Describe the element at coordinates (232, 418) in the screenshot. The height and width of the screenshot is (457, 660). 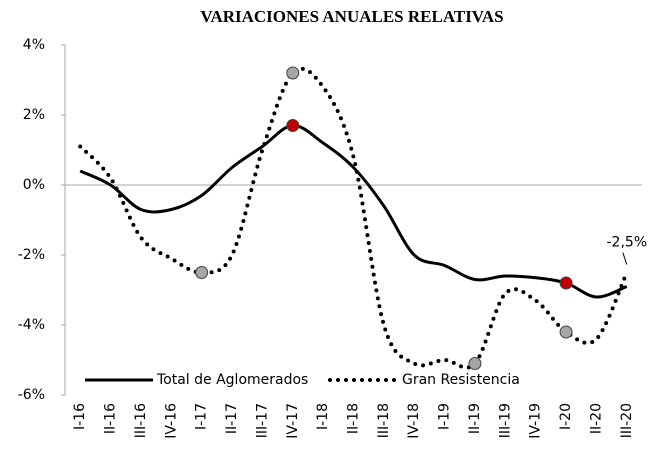
I see `x-tick-label: II-17` at that location.